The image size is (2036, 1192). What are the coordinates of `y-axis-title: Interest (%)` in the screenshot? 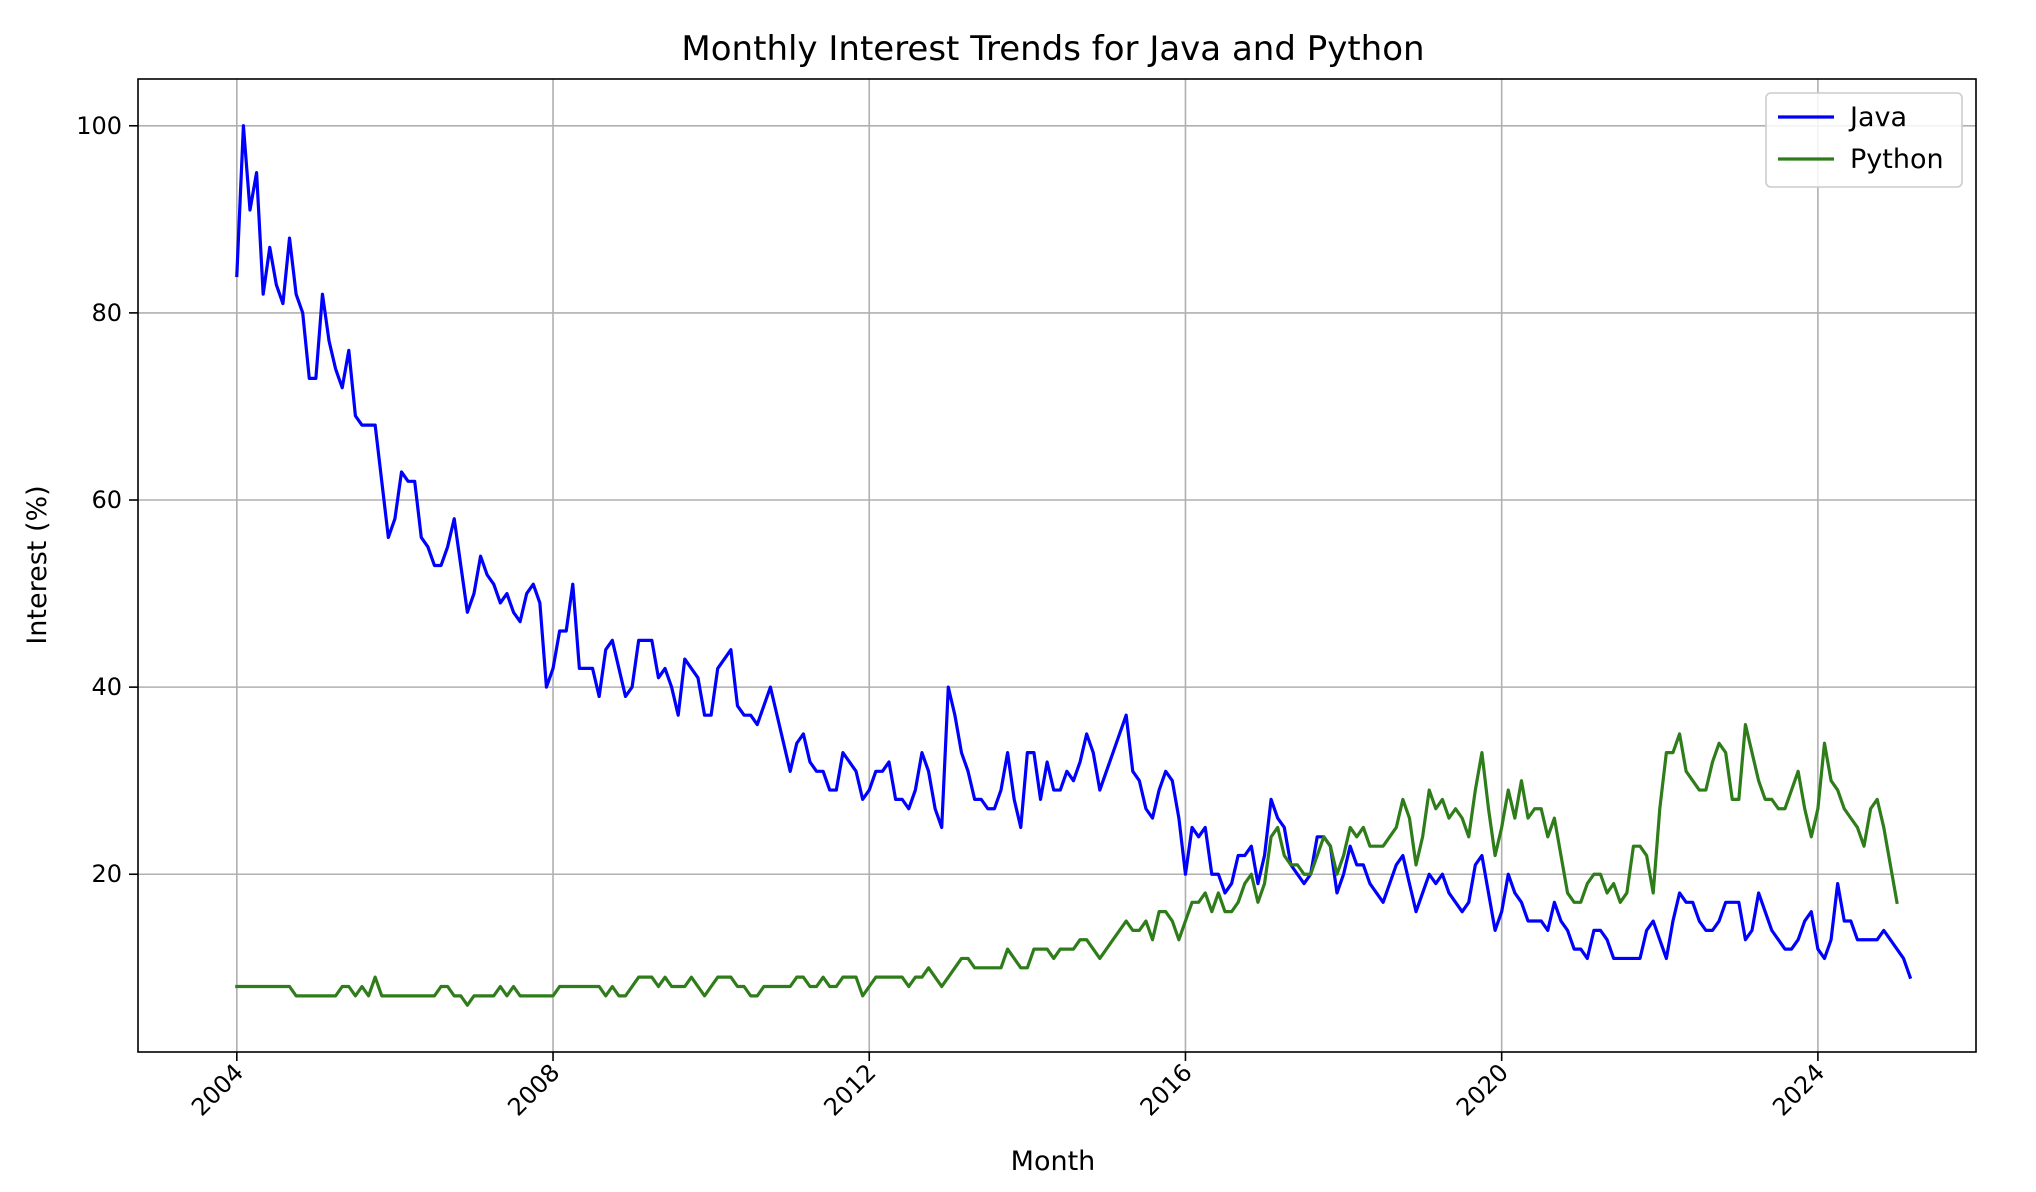 It's located at (37, 564).